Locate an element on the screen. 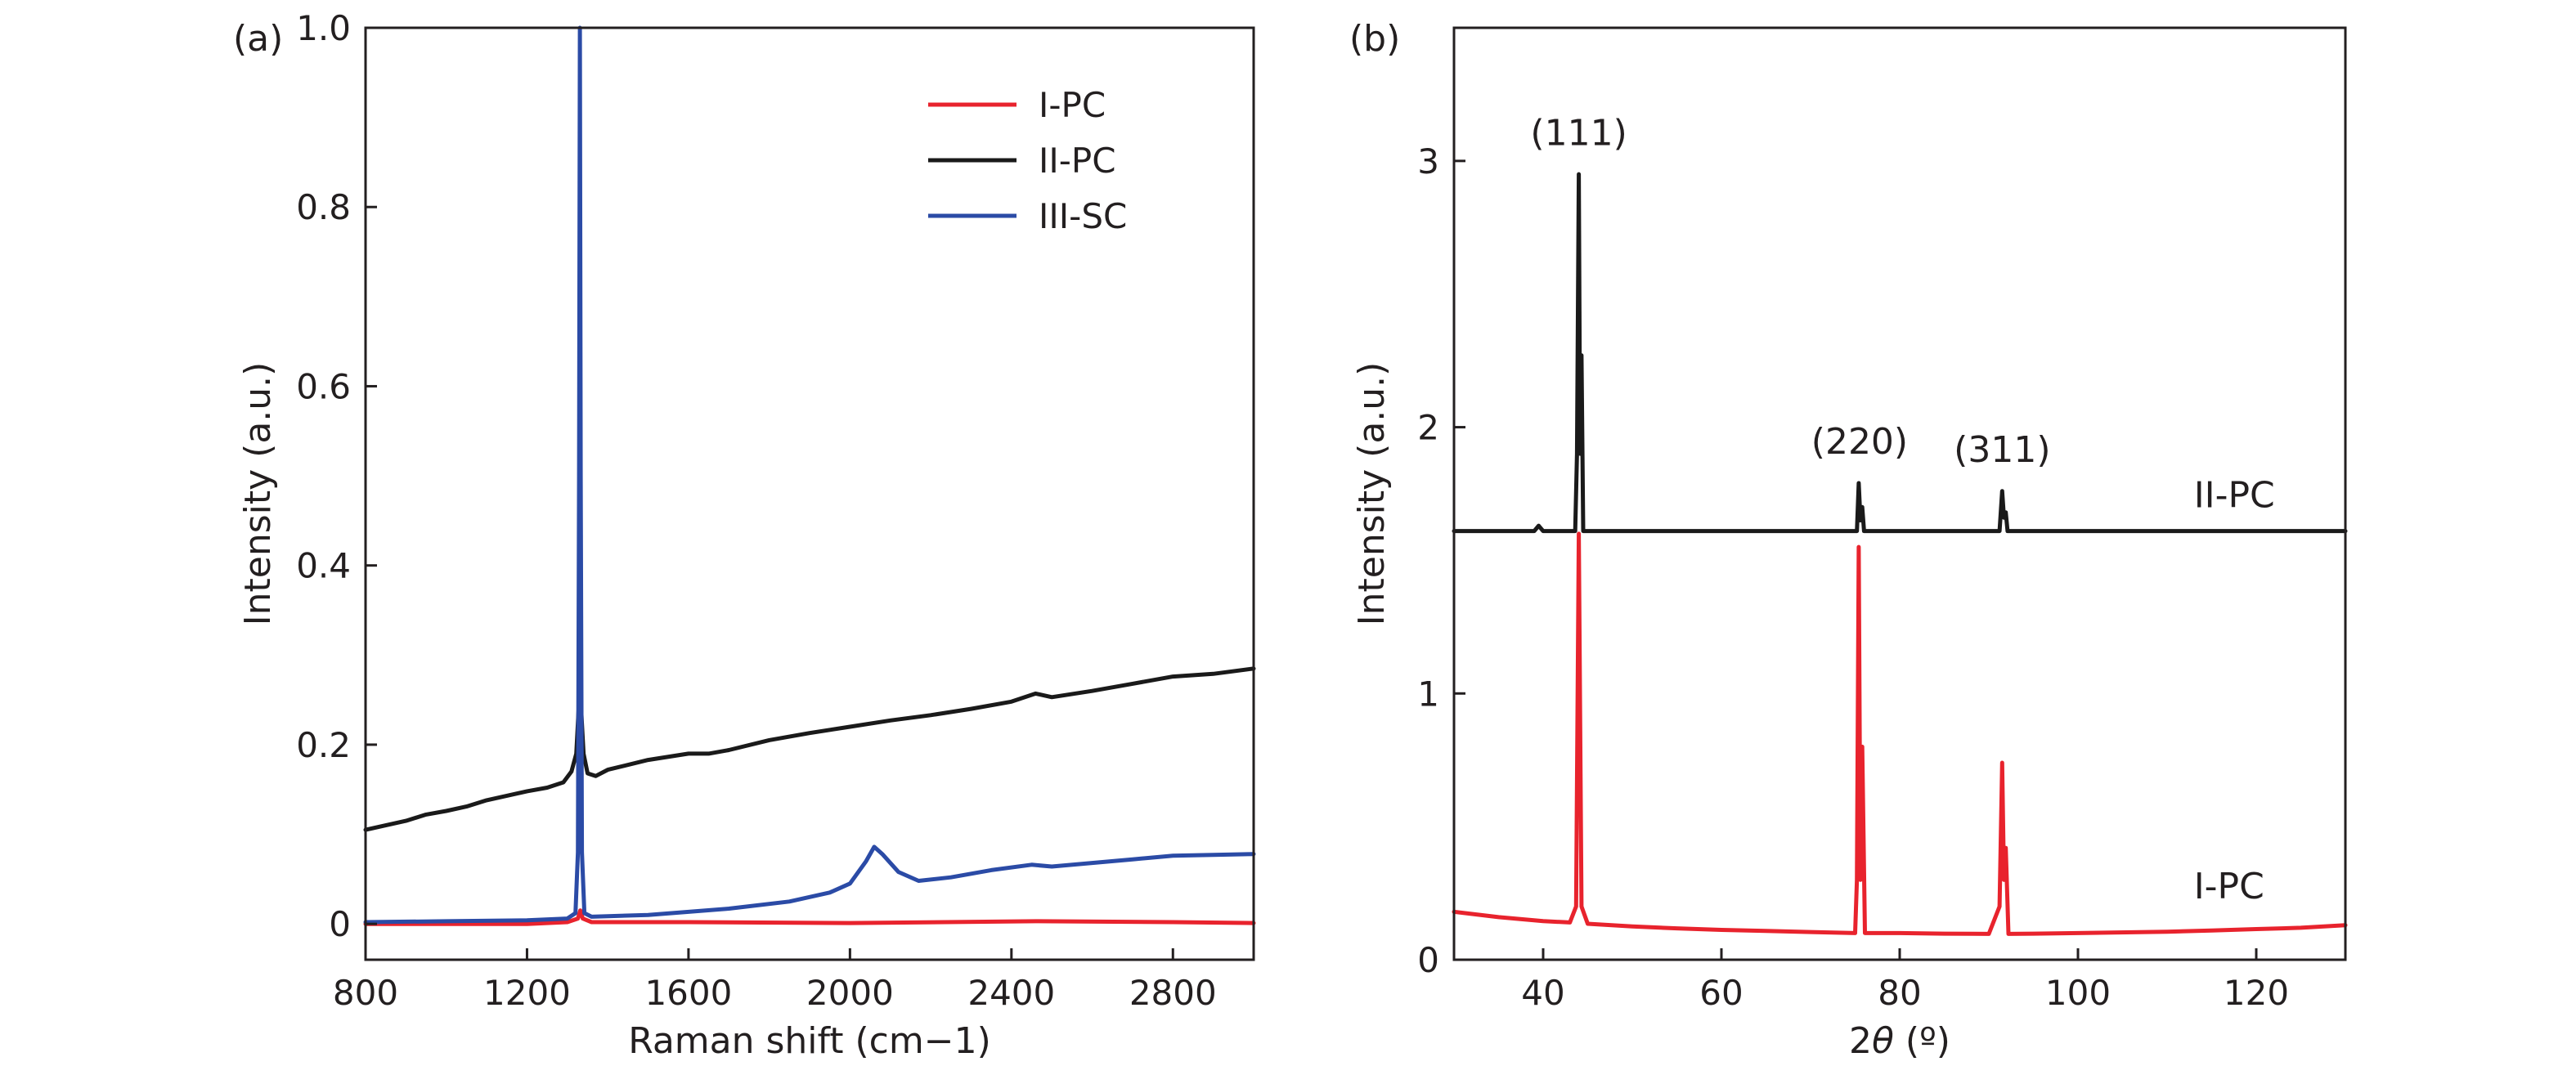 This screenshot has width=2576, height=1075. y-tick-label: 0.4 is located at coordinates (323, 566).